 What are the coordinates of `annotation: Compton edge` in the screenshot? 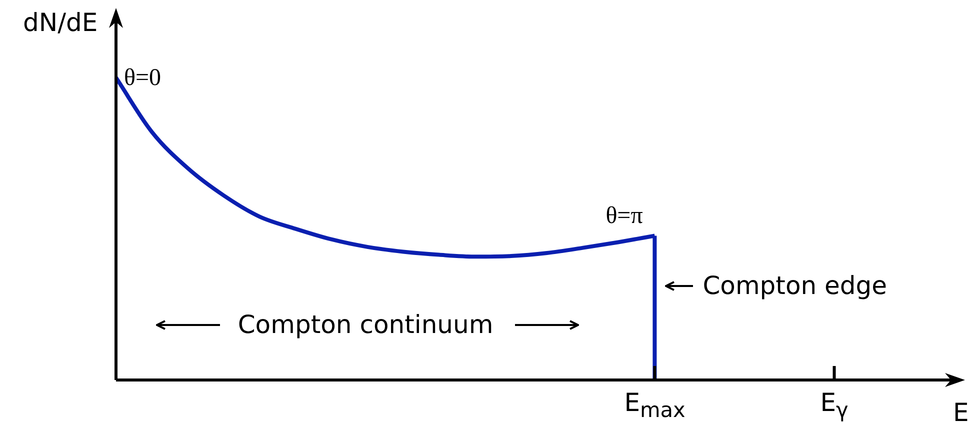 It's located at (795, 285).